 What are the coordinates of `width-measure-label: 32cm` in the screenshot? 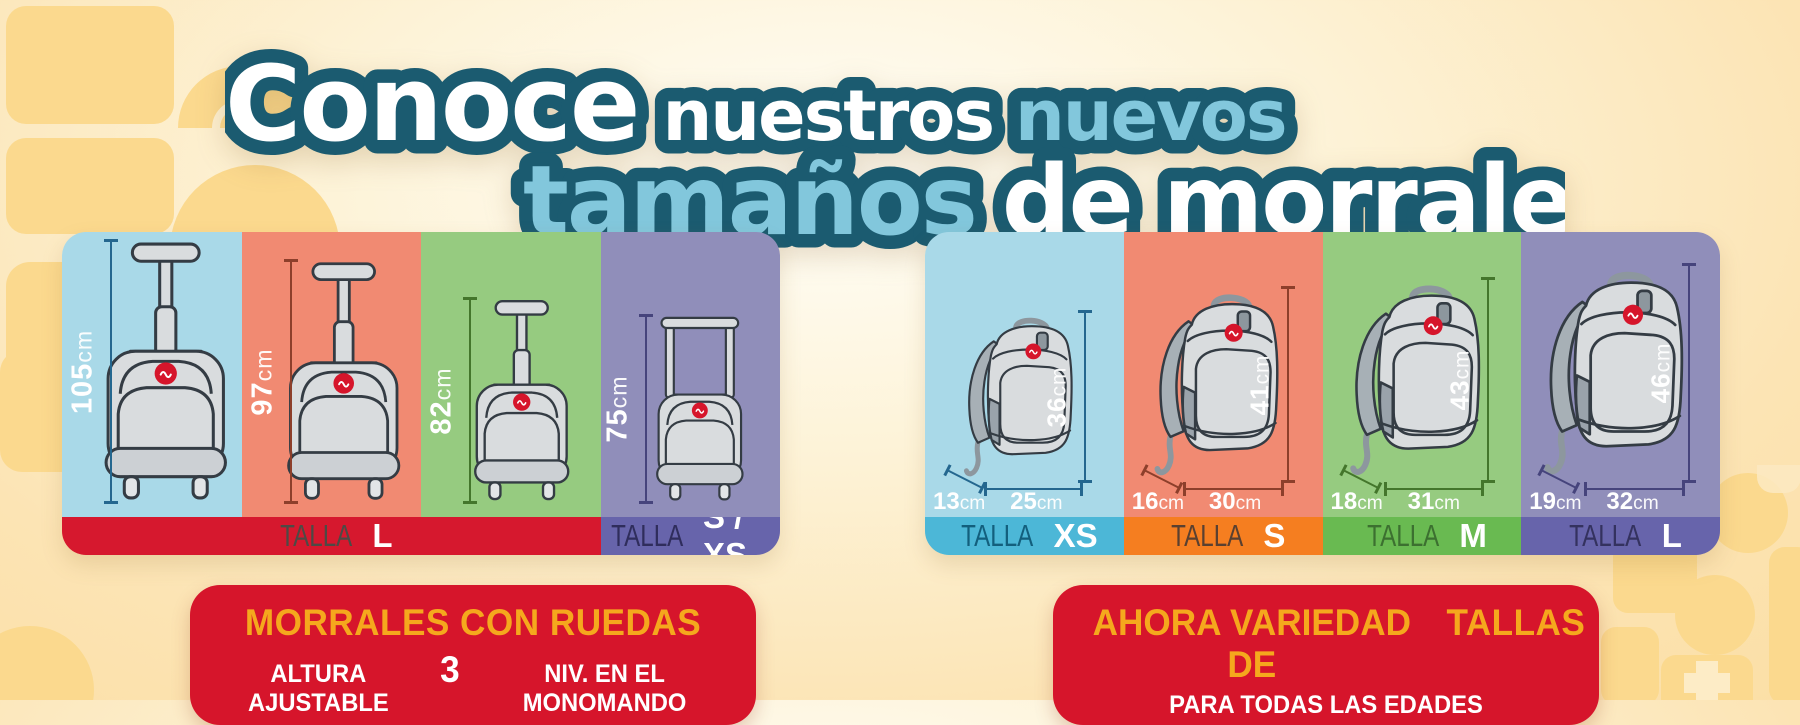 It's located at (1632, 501).